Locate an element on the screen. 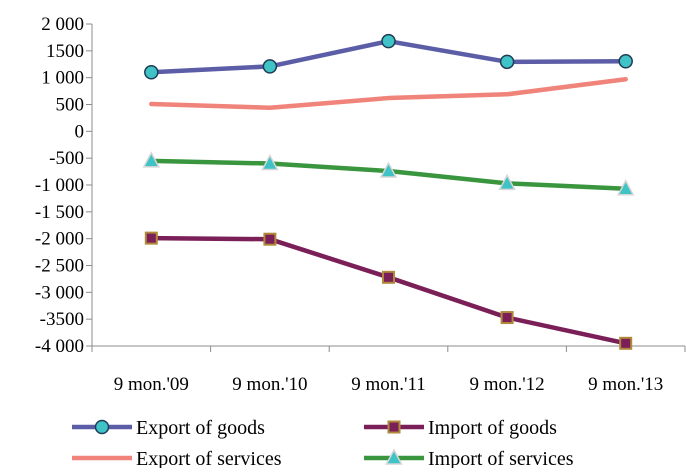  x-tick-label: 9 mon.'13 is located at coordinates (625, 384).